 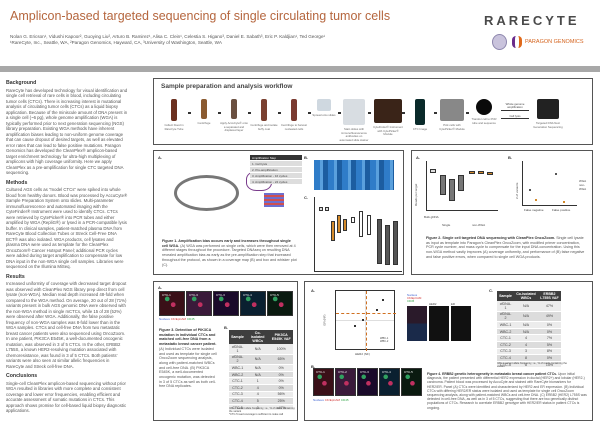 I want to click on workflow-step: Centrifuge and isolate buffy coat, so click(x=264, y=115).